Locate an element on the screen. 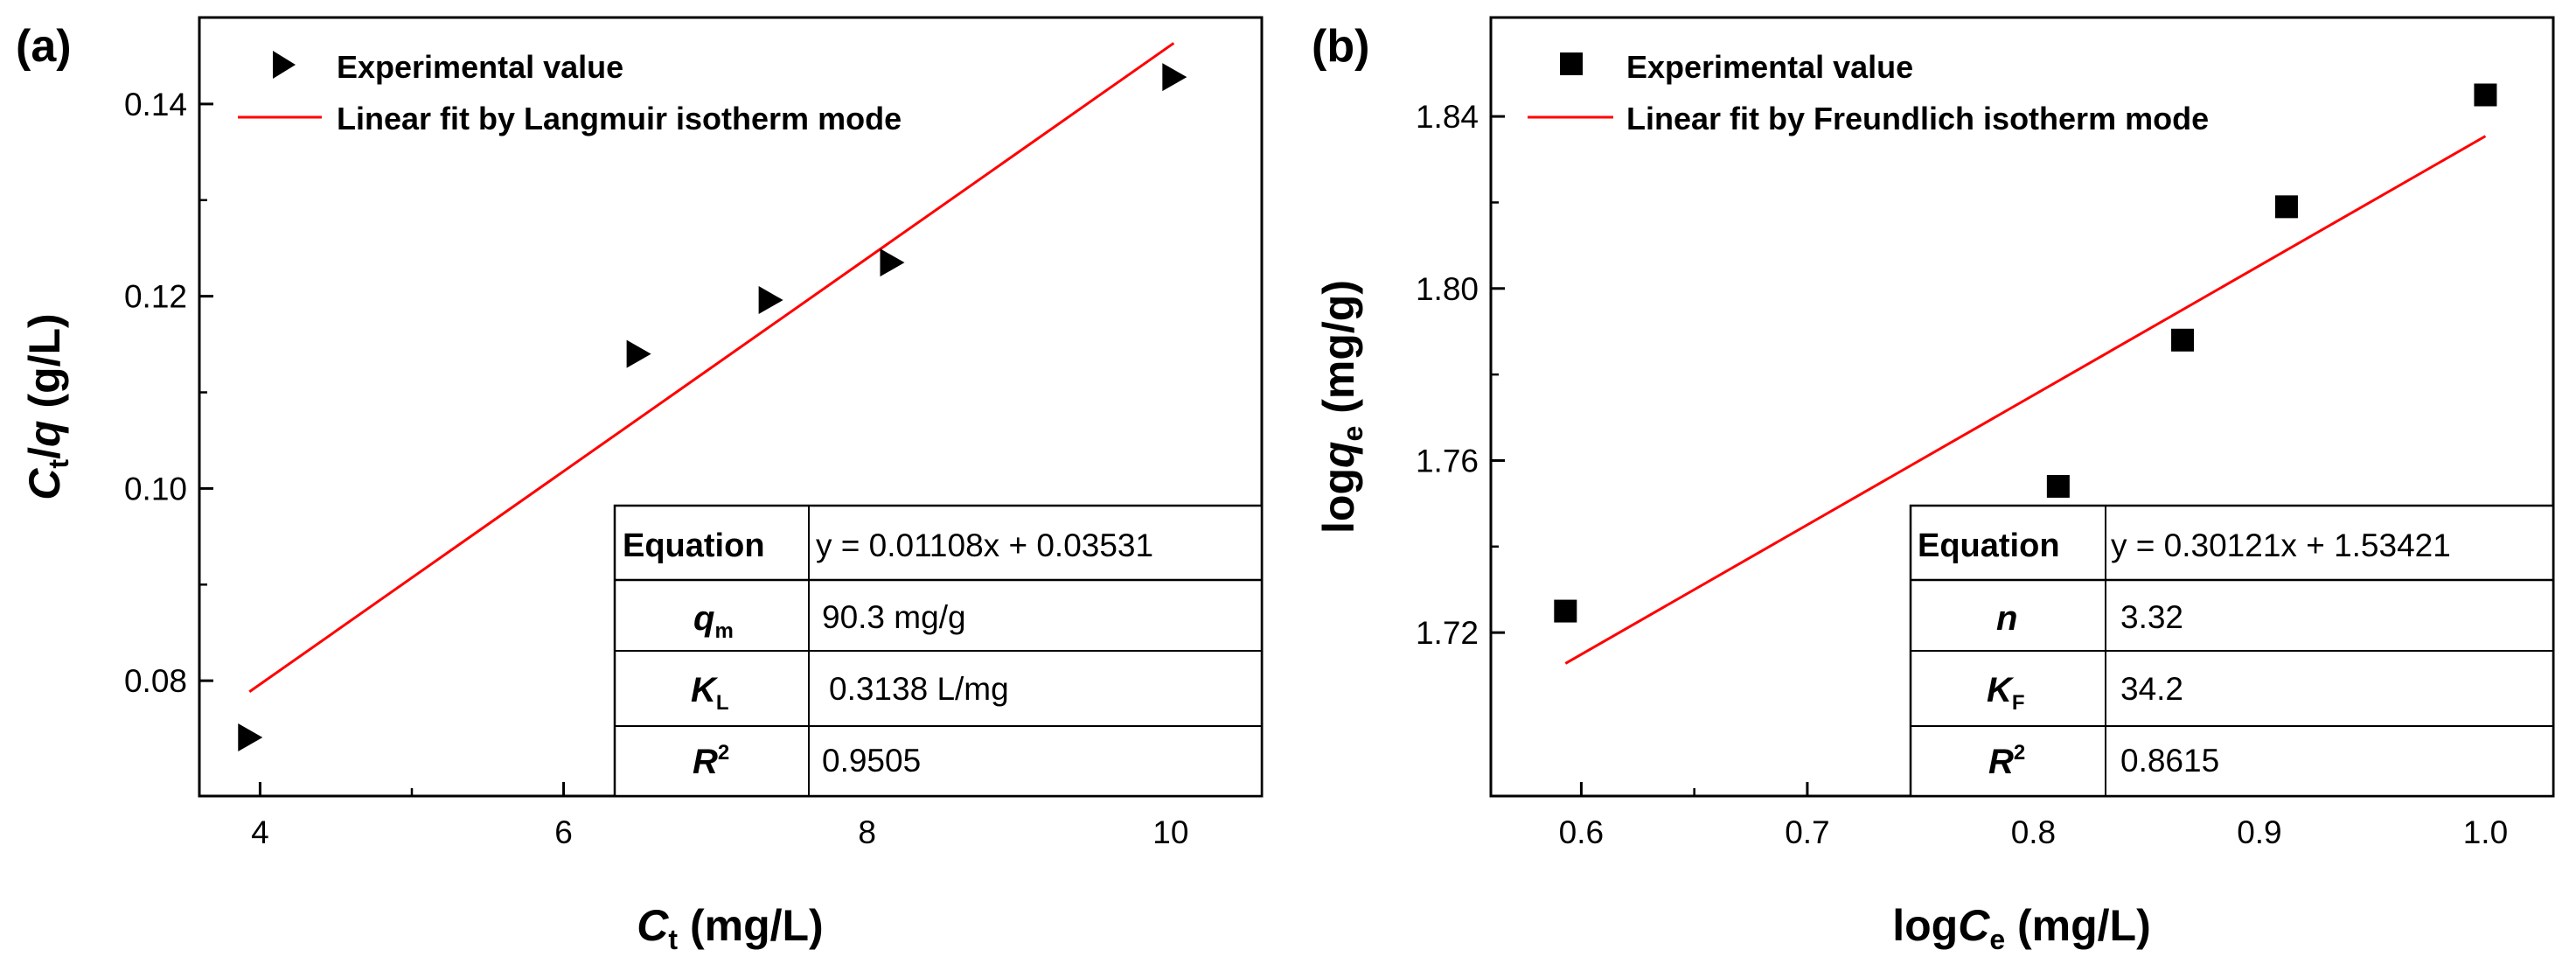 Image resolution: width=2576 pixels, height=971 pixels. param-value-r2: 0.8615 is located at coordinates (2169, 761).